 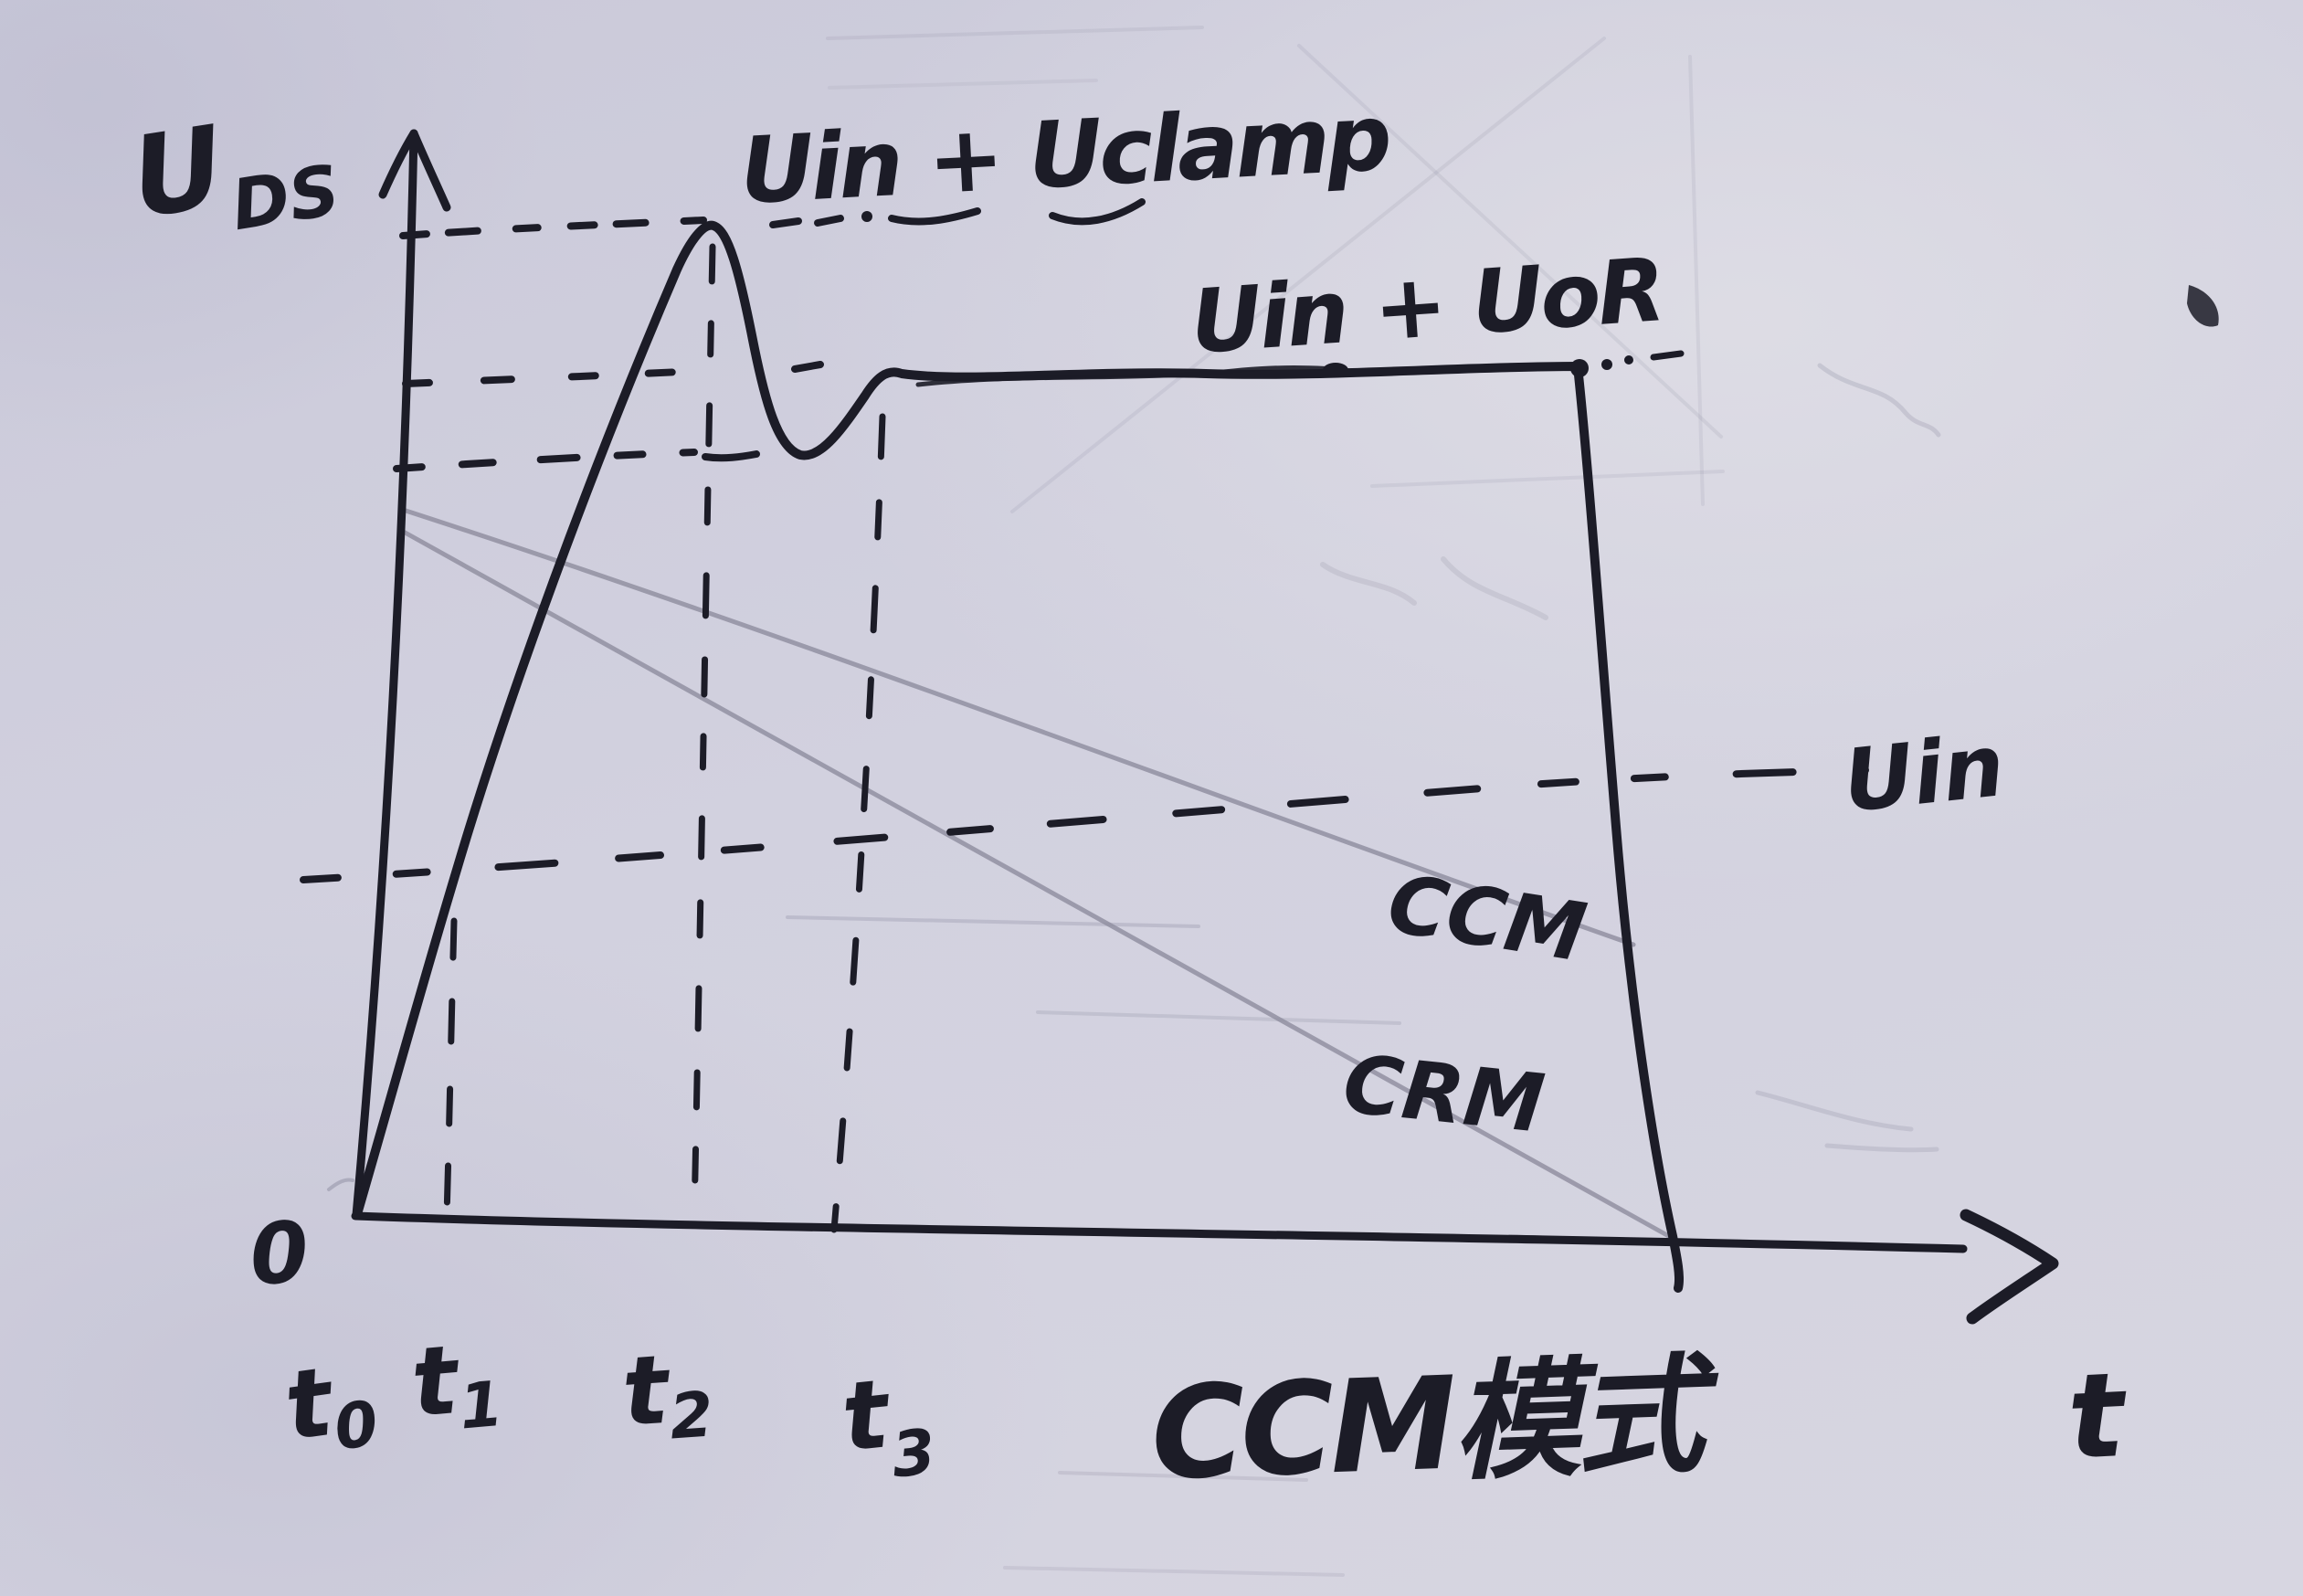 I want to click on t2-dashes, so click(x=704, y=731).